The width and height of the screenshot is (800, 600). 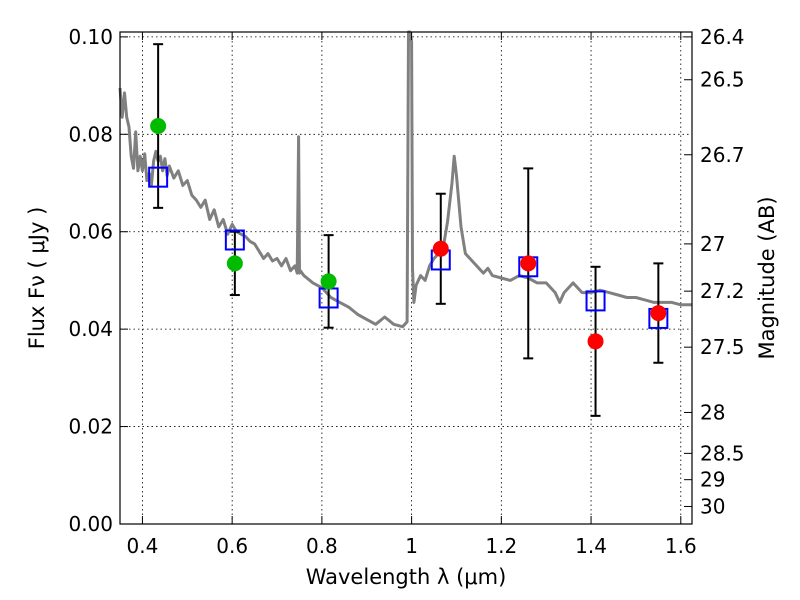 I want to click on x-tick-label: 0.6, so click(x=232, y=546).